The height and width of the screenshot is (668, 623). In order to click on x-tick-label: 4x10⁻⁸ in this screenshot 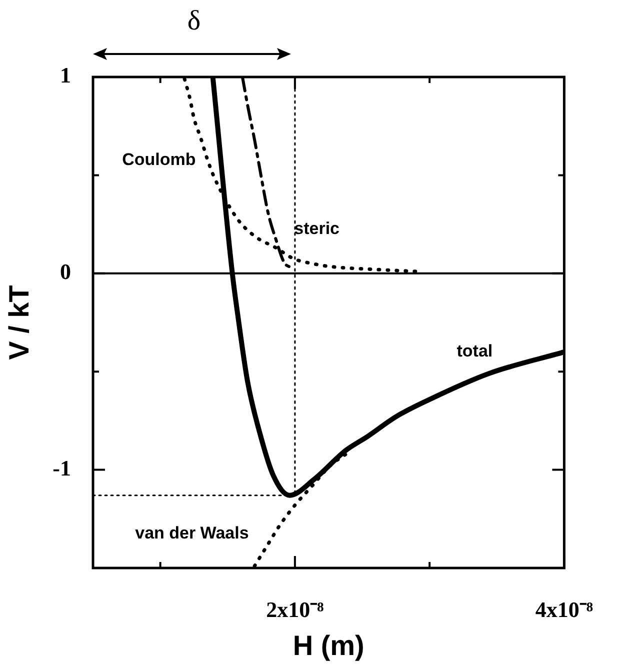, I will do `click(564, 609)`.